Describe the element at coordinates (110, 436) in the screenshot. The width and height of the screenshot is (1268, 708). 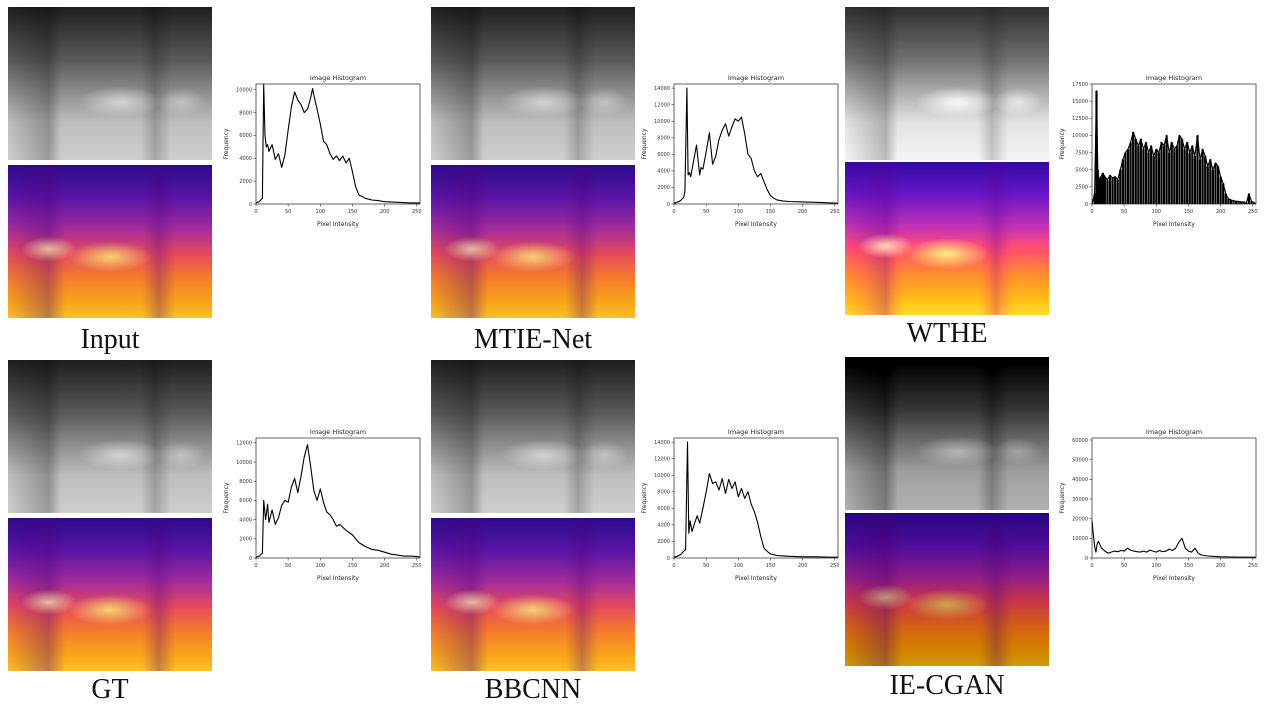
I see `grayscale-image-gt` at that location.